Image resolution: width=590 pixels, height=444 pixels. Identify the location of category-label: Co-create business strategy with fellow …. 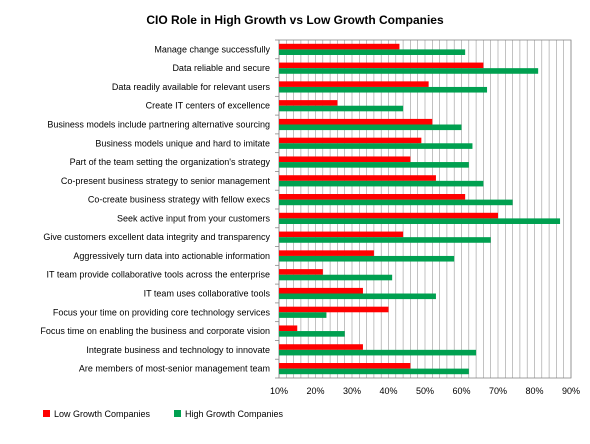
(179, 200).